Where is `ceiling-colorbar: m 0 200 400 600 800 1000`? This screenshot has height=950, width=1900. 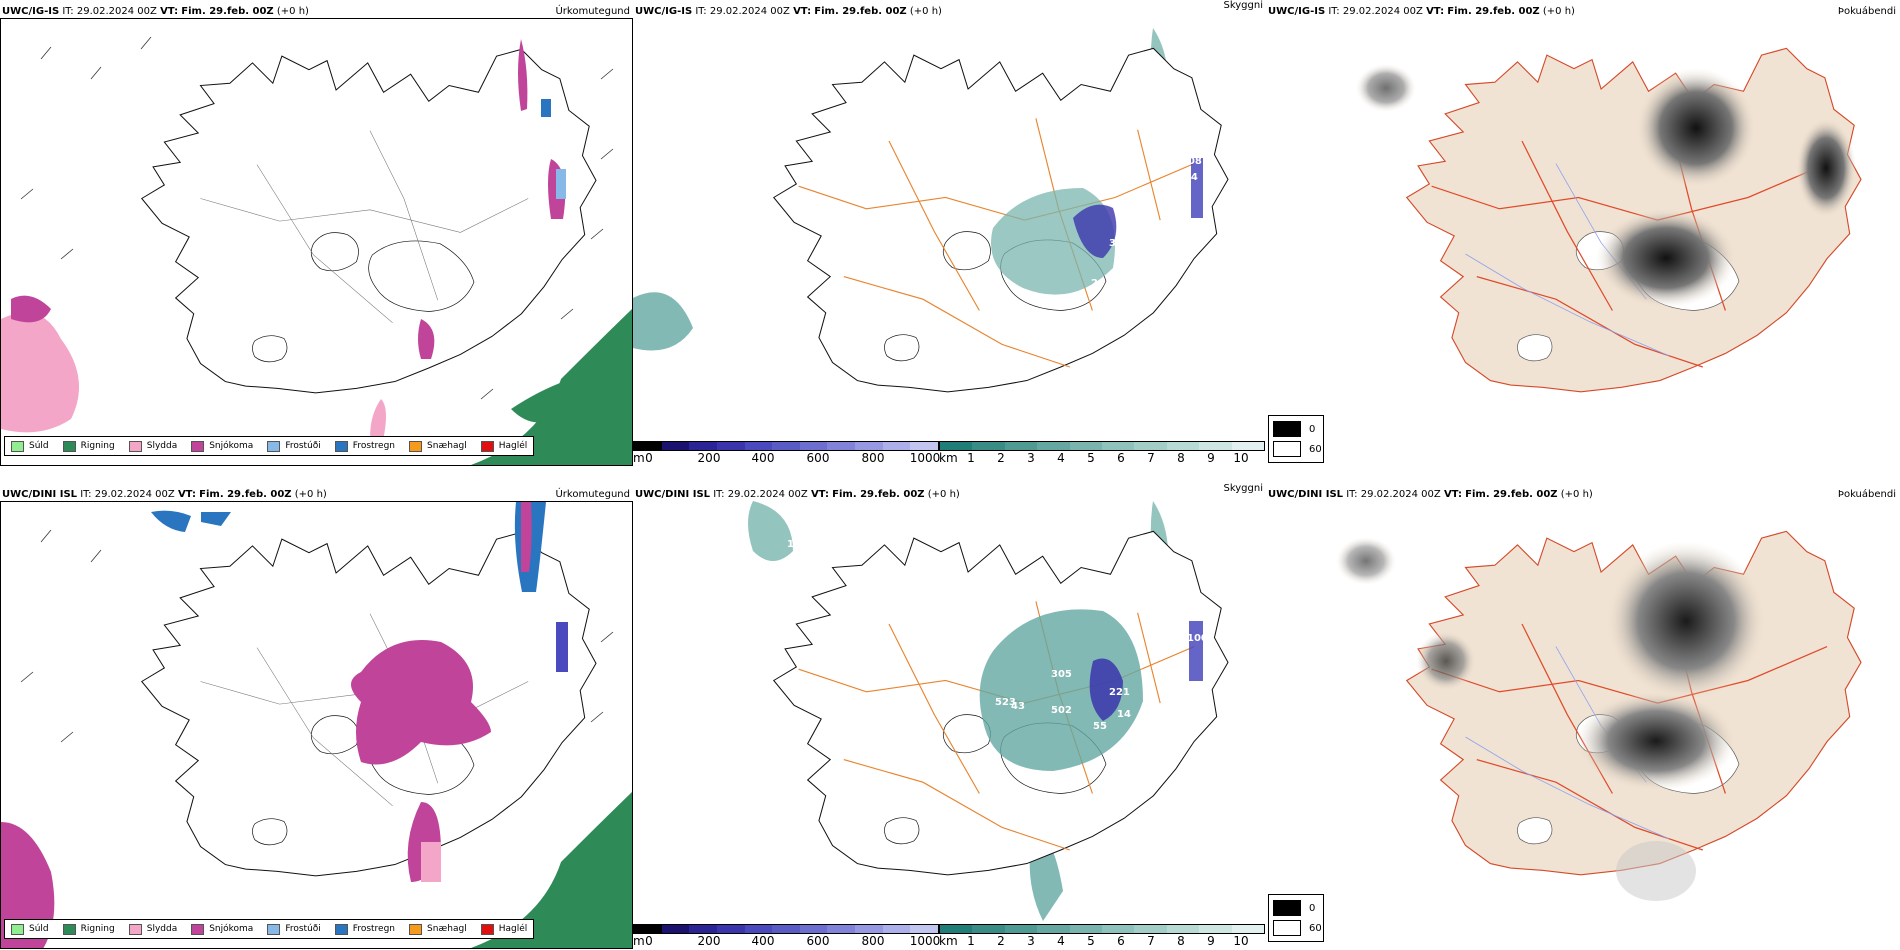
ceiling-colorbar: m 0 200 400 600 800 1000 is located at coordinates (787, 453).